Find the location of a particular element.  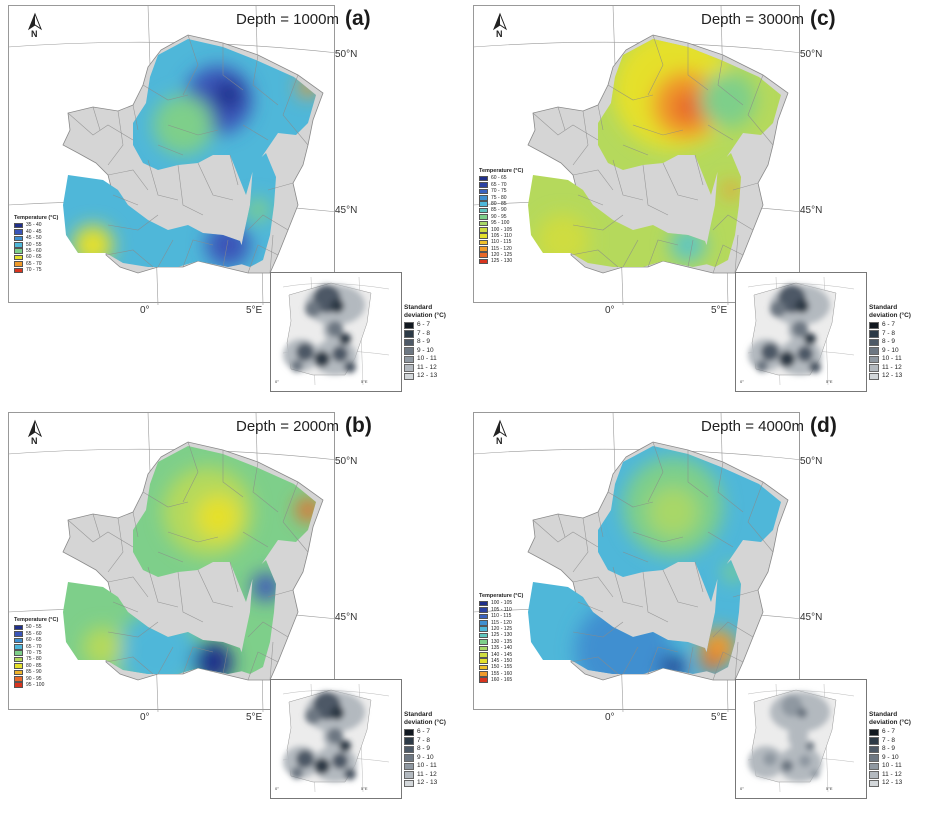

legend-label: 130 - 135 is located at coordinates (502, 641).